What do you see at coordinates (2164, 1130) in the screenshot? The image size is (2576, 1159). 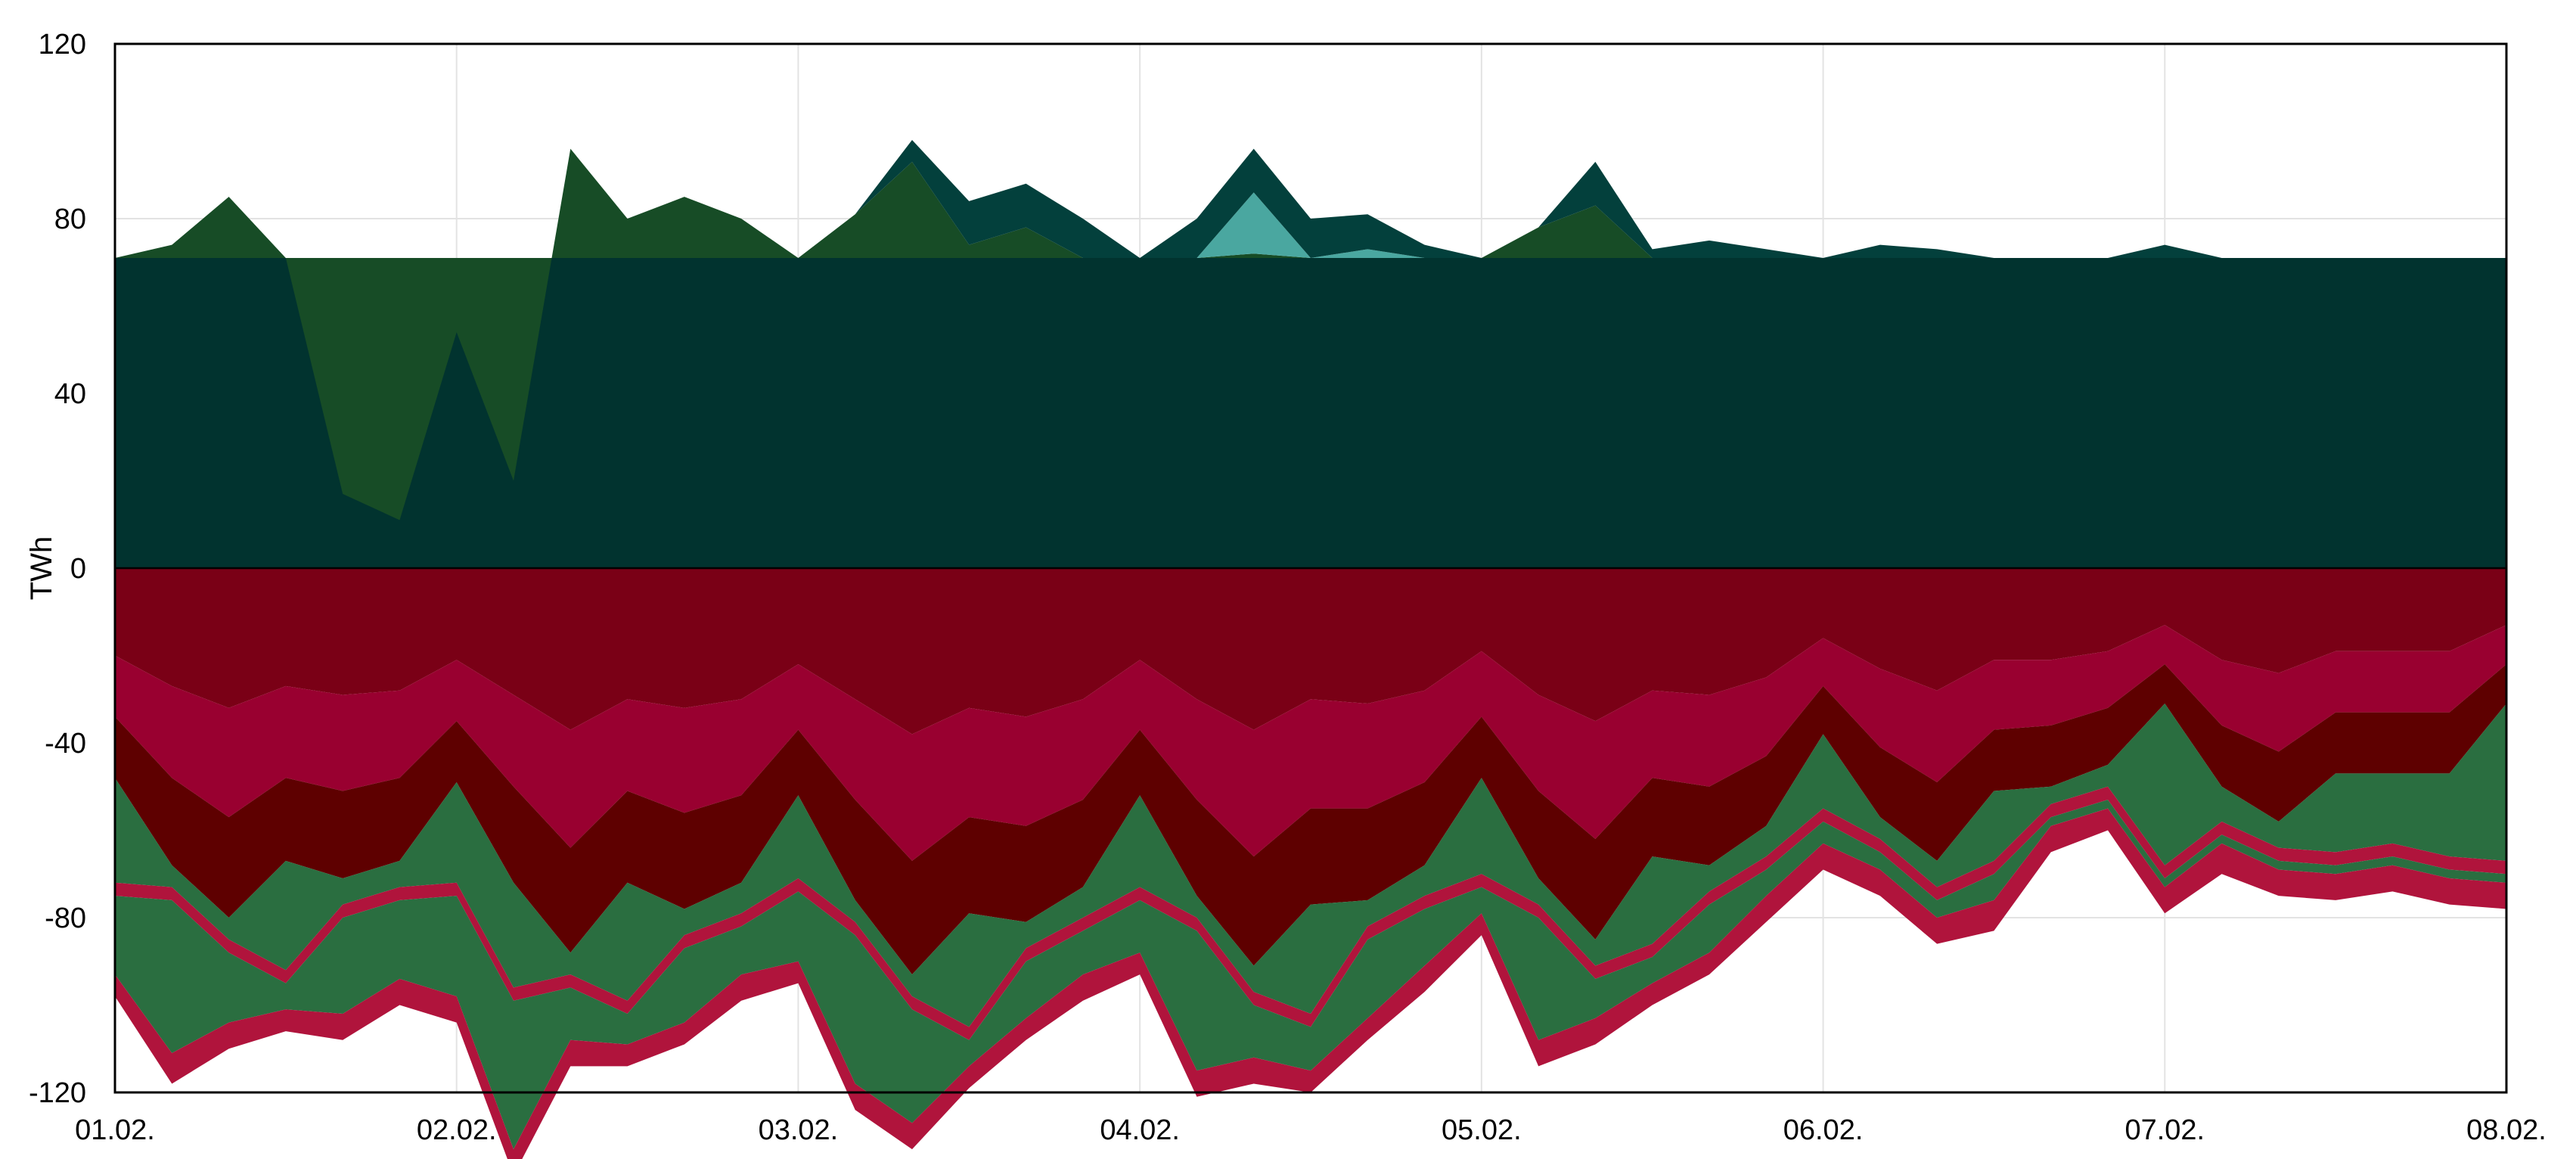 I see `x-tick-label-6: 07.02.` at bounding box center [2164, 1130].